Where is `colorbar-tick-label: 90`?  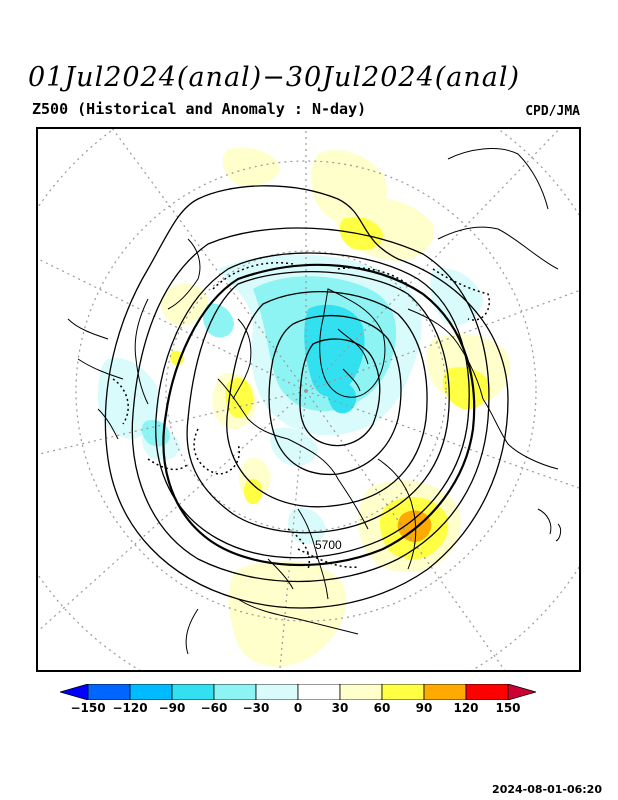 colorbar-tick-label: 90 is located at coordinates (424, 708).